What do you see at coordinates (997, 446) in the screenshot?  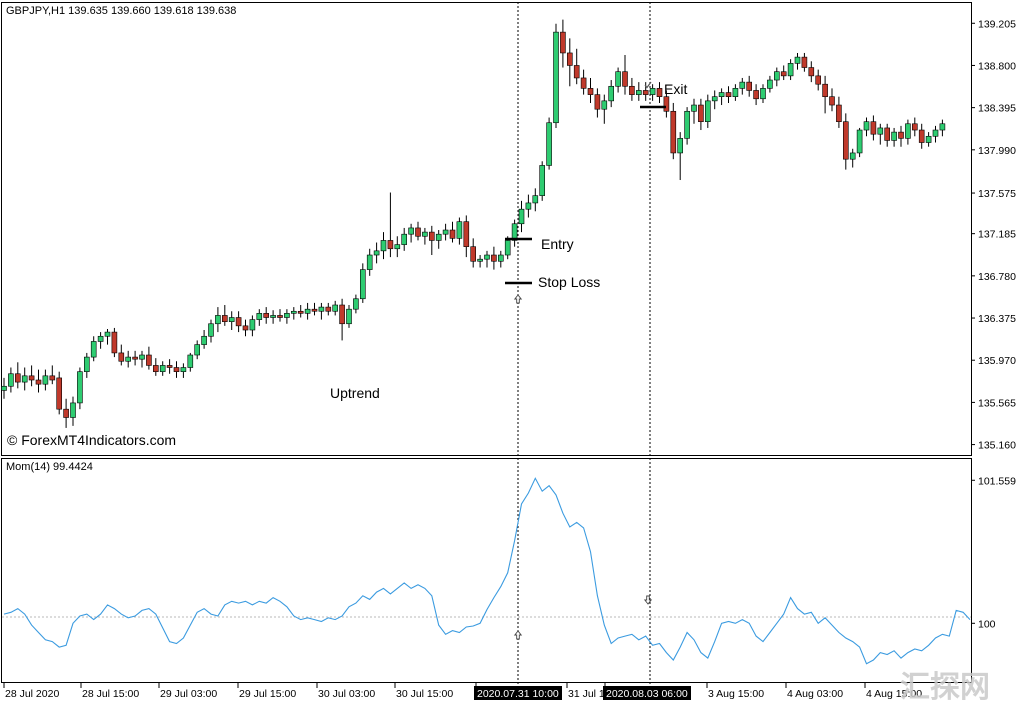 I see `price-tick-label: 135.160` at bounding box center [997, 446].